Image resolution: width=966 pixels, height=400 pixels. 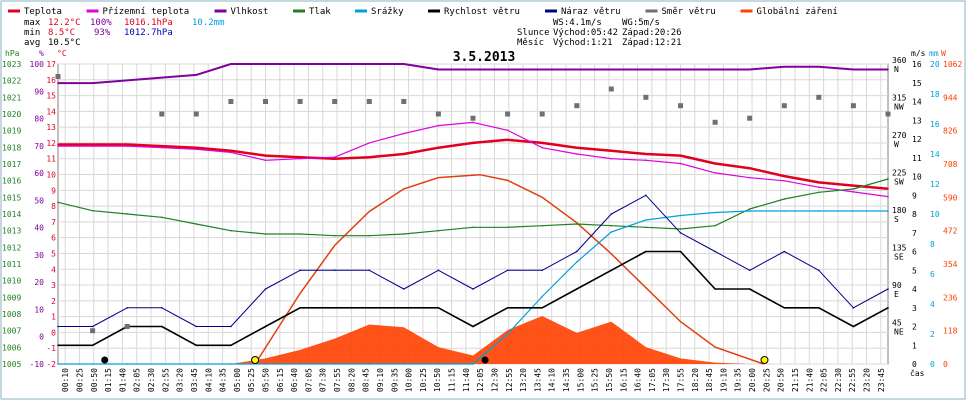 What do you see at coordinates (53, 190) in the screenshot?
I see `temp-tick: 9` at bounding box center [53, 190].